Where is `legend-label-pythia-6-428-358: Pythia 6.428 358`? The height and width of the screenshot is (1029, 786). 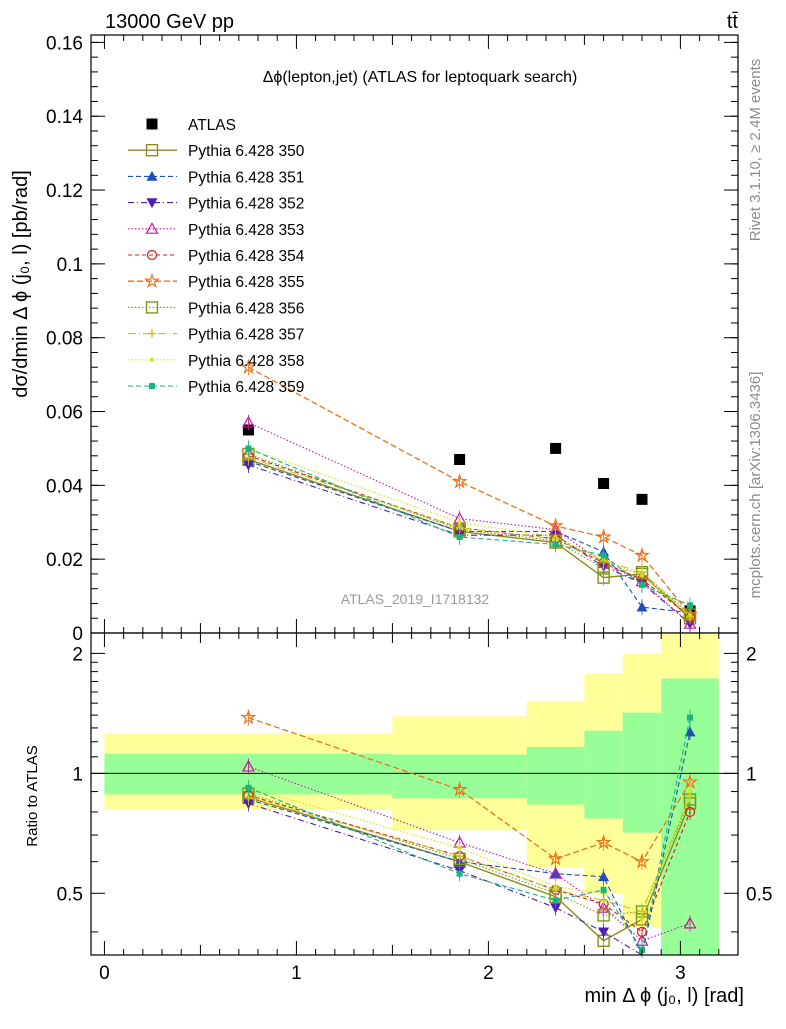
legend-label-pythia-6-428-358: Pythia 6.428 358 is located at coordinates (246, 361).